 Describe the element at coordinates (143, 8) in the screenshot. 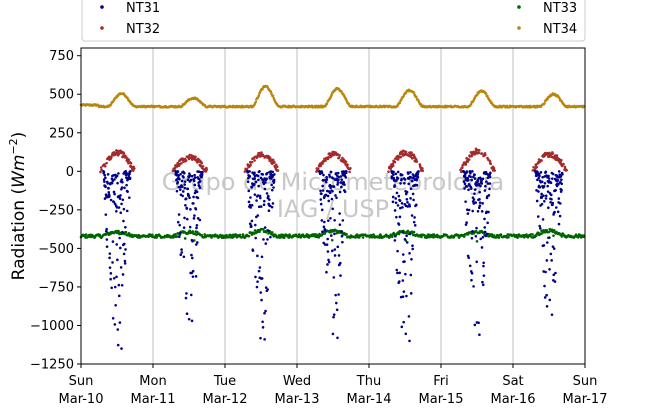

I see `legend-label-nt31: NT31` at that location.